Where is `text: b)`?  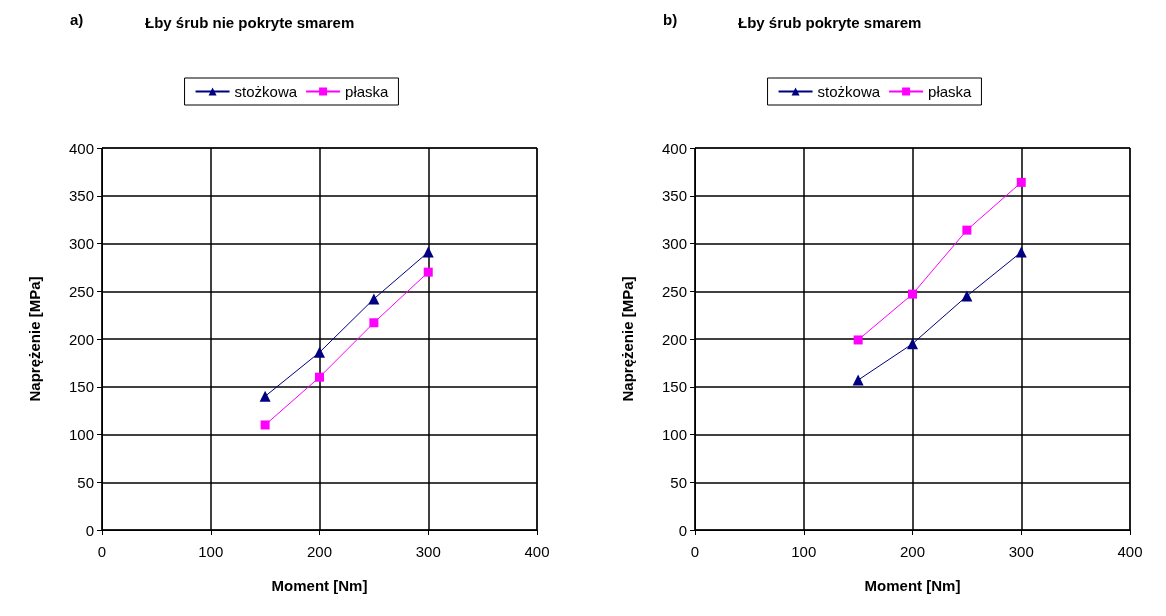 text: b) is located at coordinates (670, 19).